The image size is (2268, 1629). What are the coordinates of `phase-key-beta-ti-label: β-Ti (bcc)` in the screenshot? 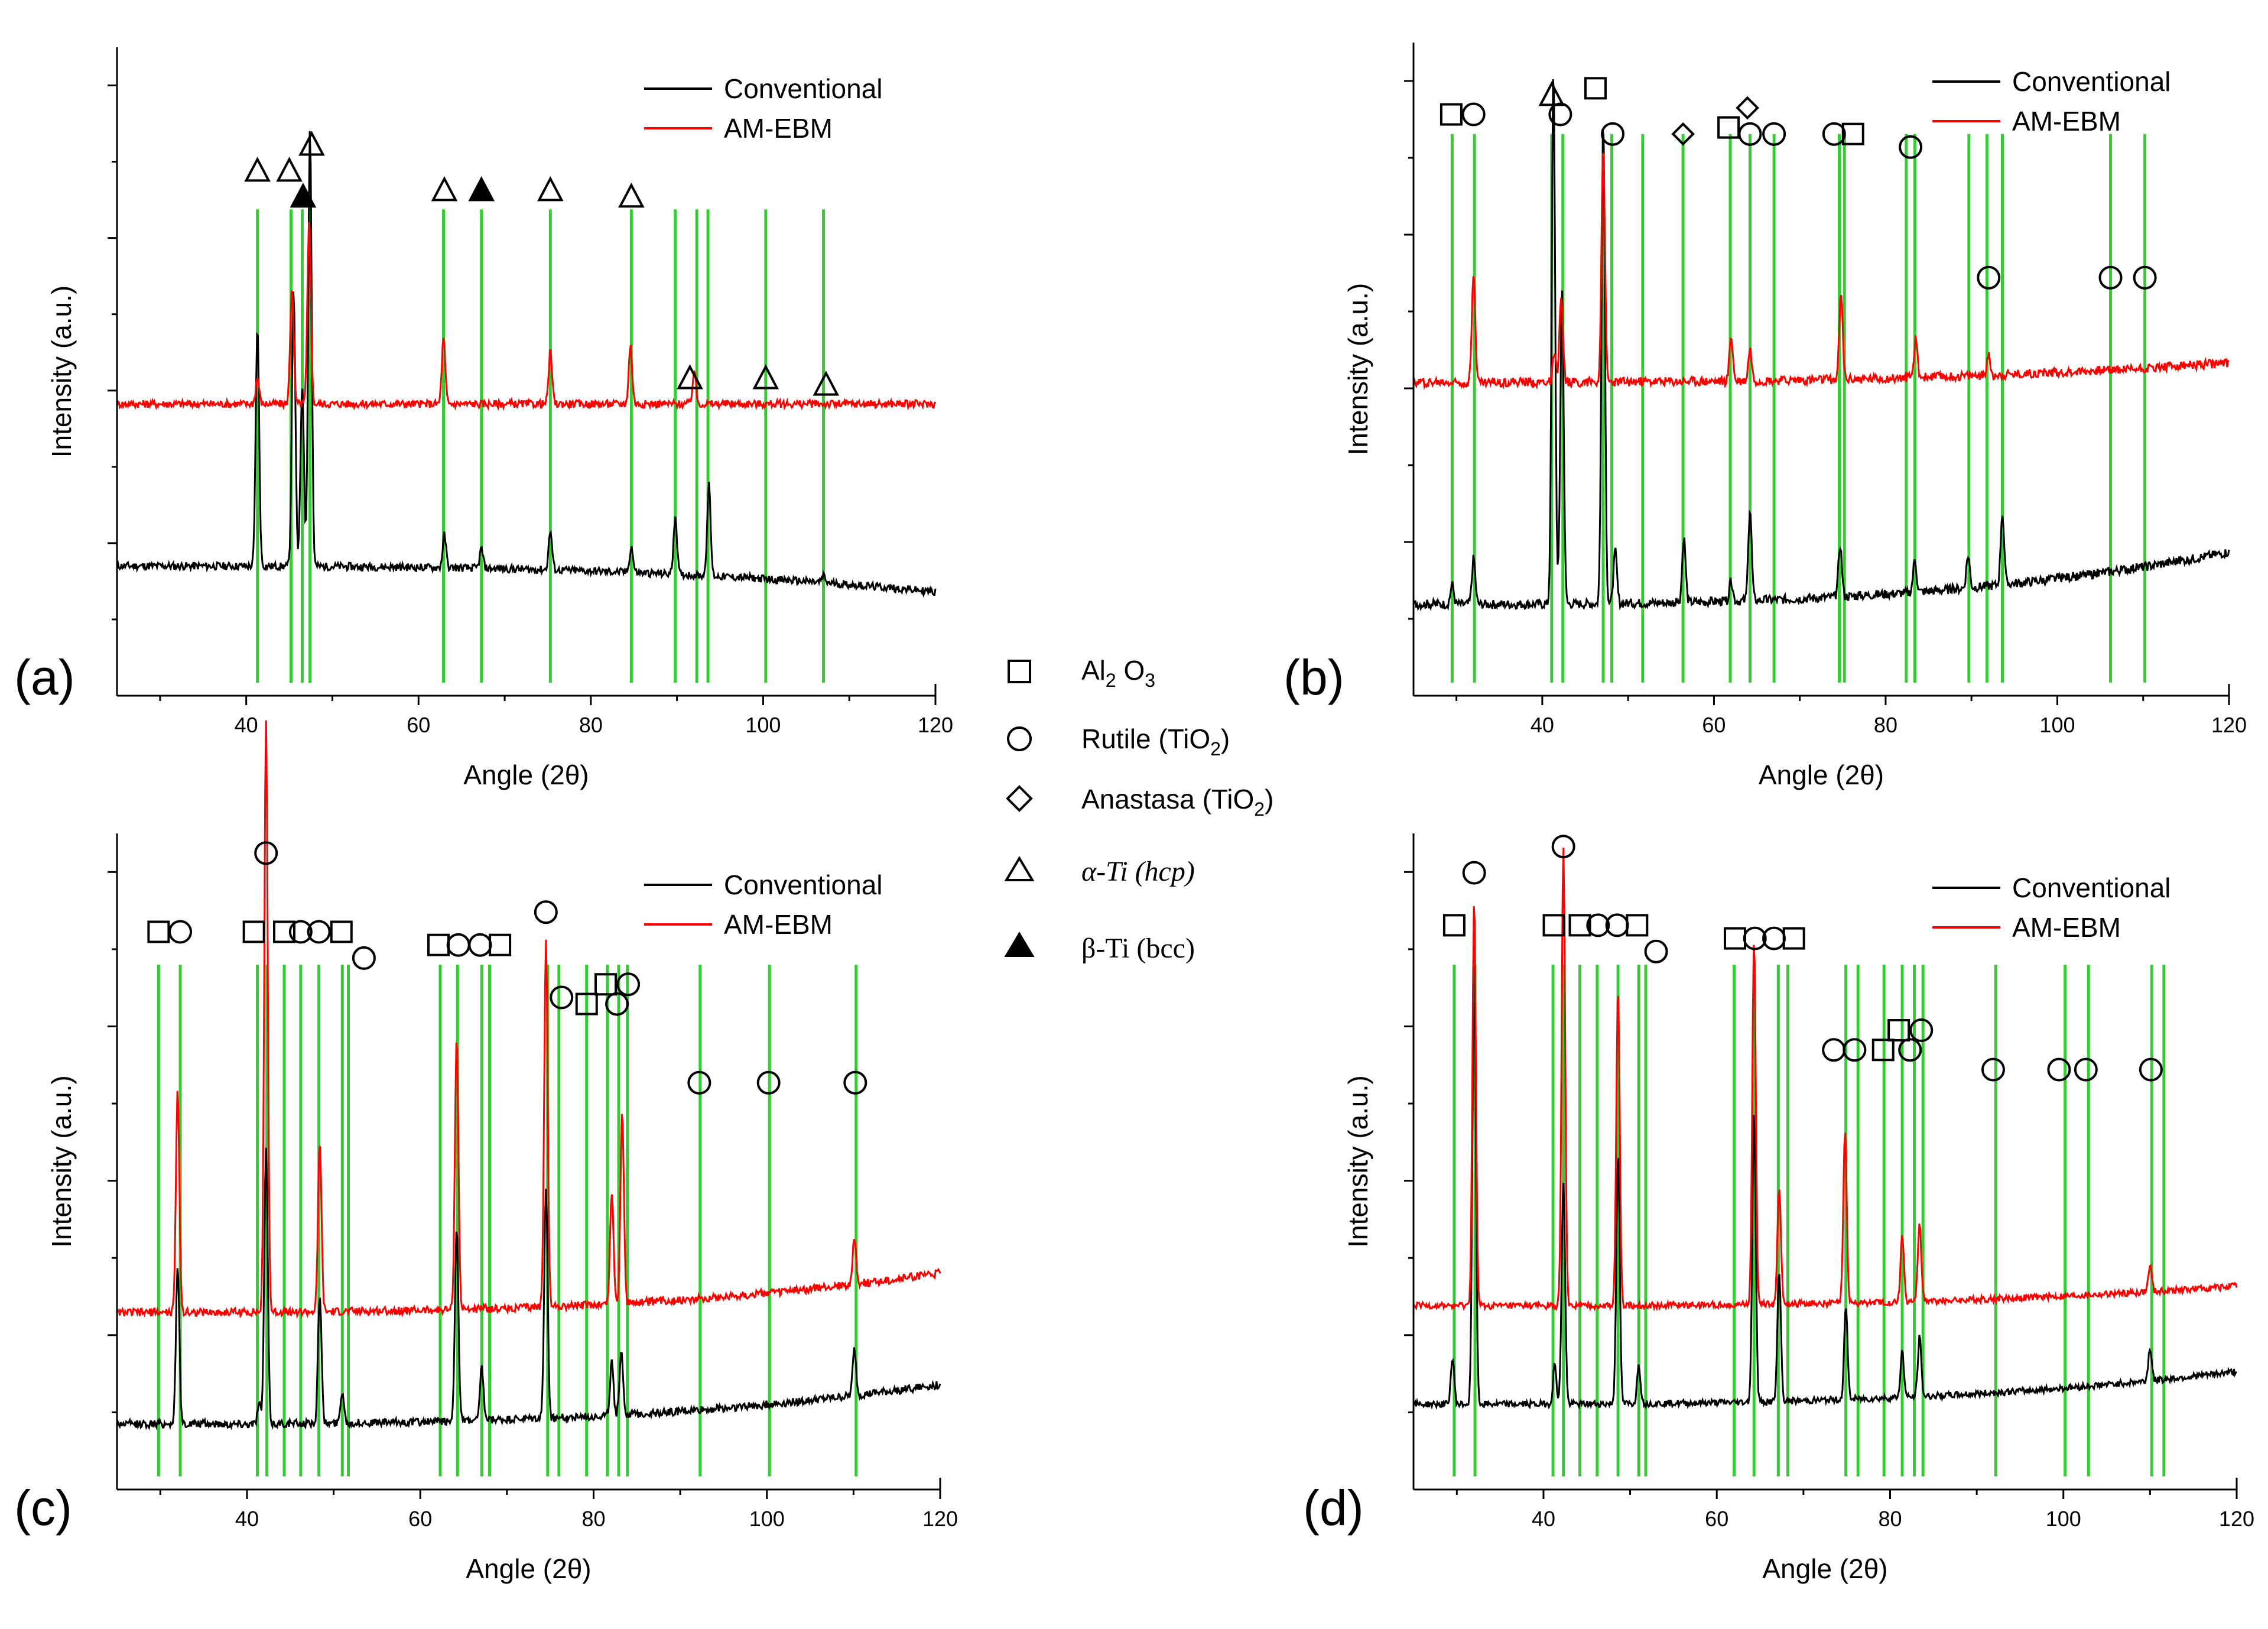 It's located at (1138, 948).